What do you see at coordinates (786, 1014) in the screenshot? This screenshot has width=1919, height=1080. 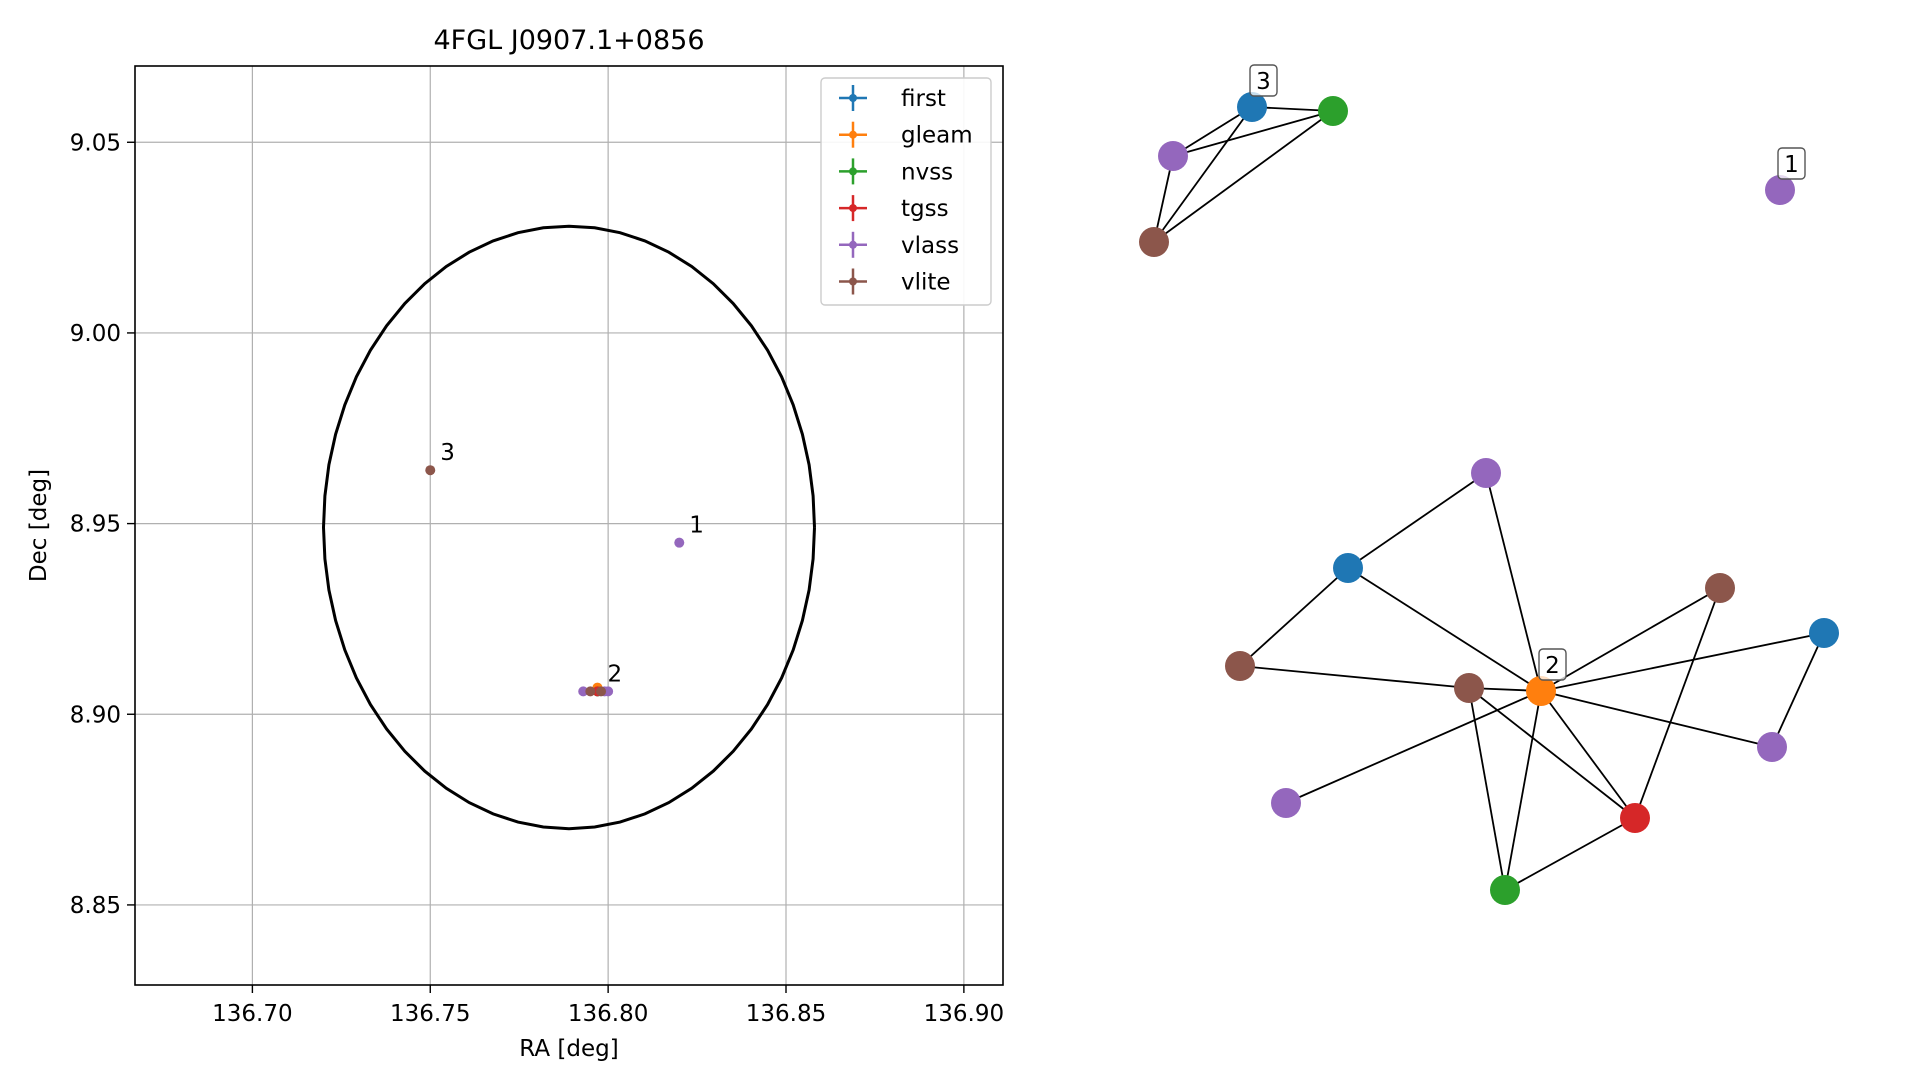 I see `x-tick-label: 136.85` at bounding box center [786, 1014].